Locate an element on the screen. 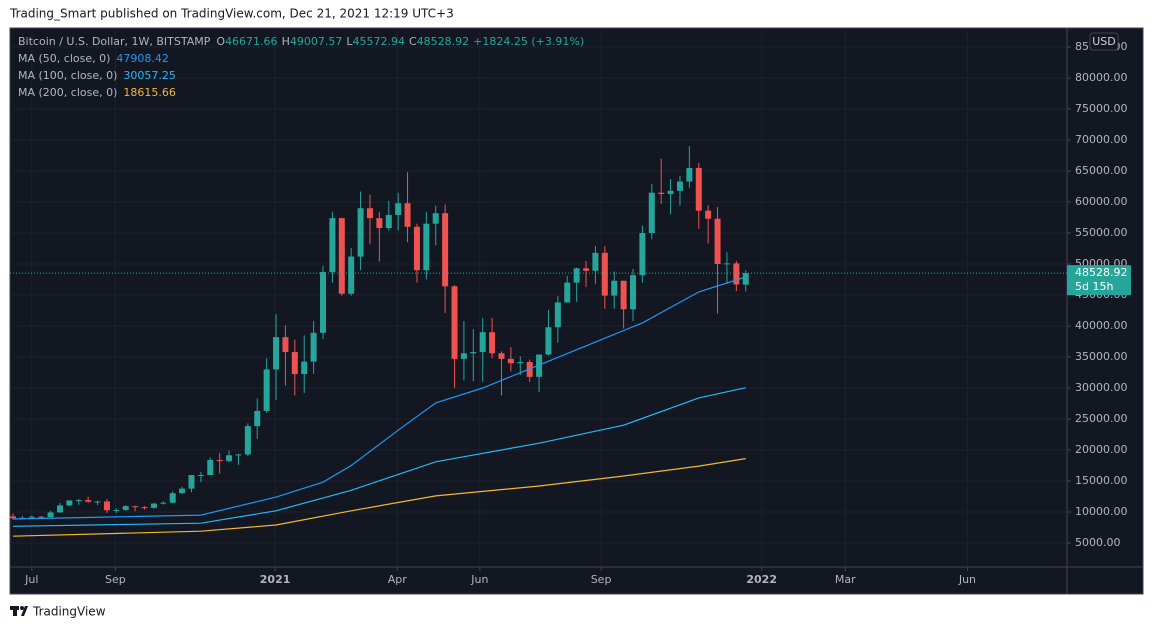 This screenshot has height=634, width=1153. ohlc-label: O is located at coordinates (220, 41).